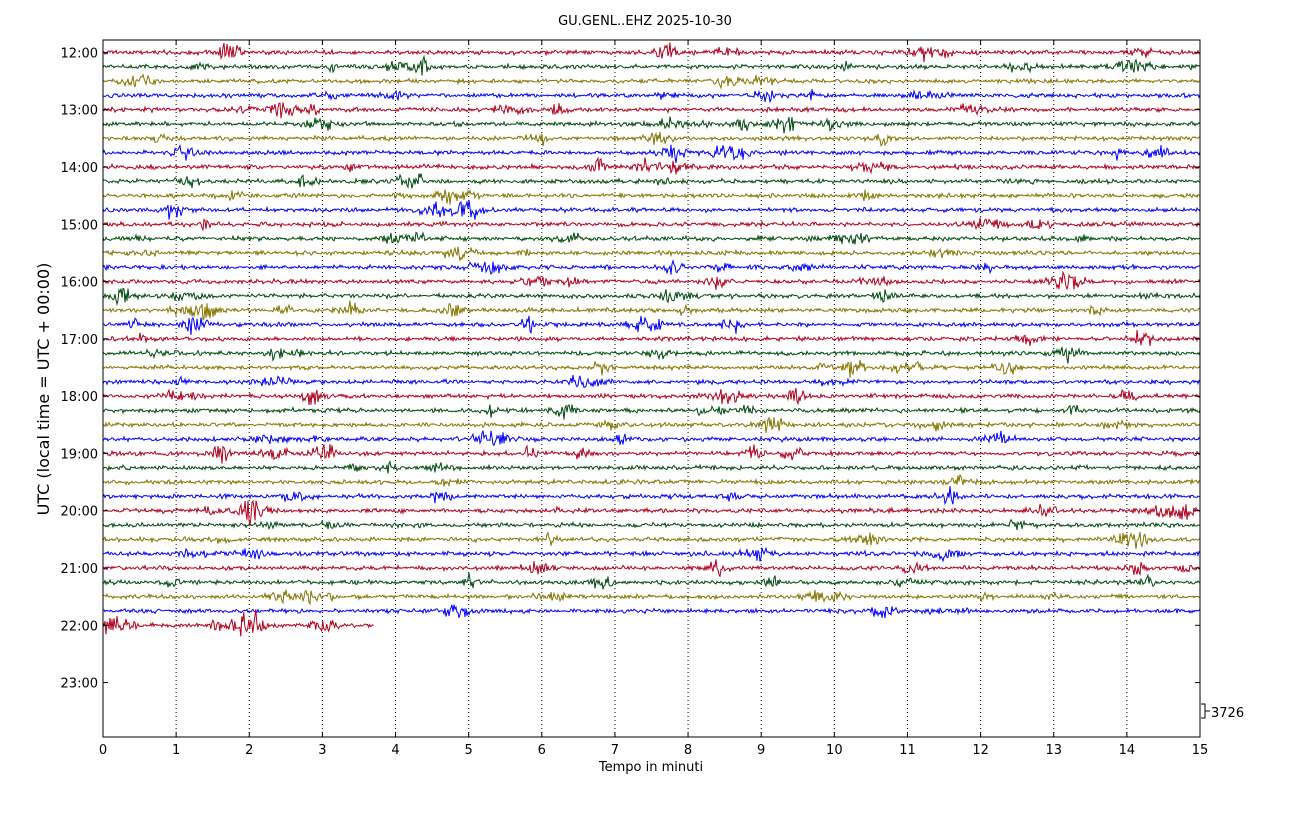 This screenshot has height=819, width=1290. I want to click on x-tick-label: 12, so click(980, 750).